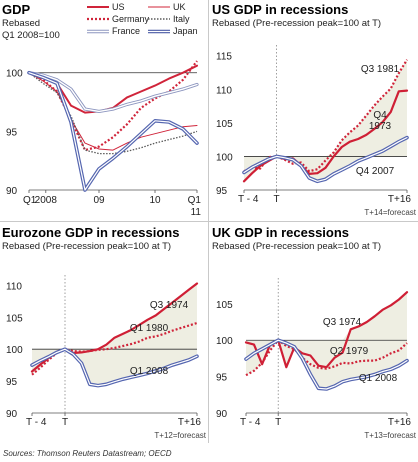 This screenshot has width=418, height=462. Describe the element at coordinates (325, 116) in the screenshot. I see `us-series-q3-1981` at that location.